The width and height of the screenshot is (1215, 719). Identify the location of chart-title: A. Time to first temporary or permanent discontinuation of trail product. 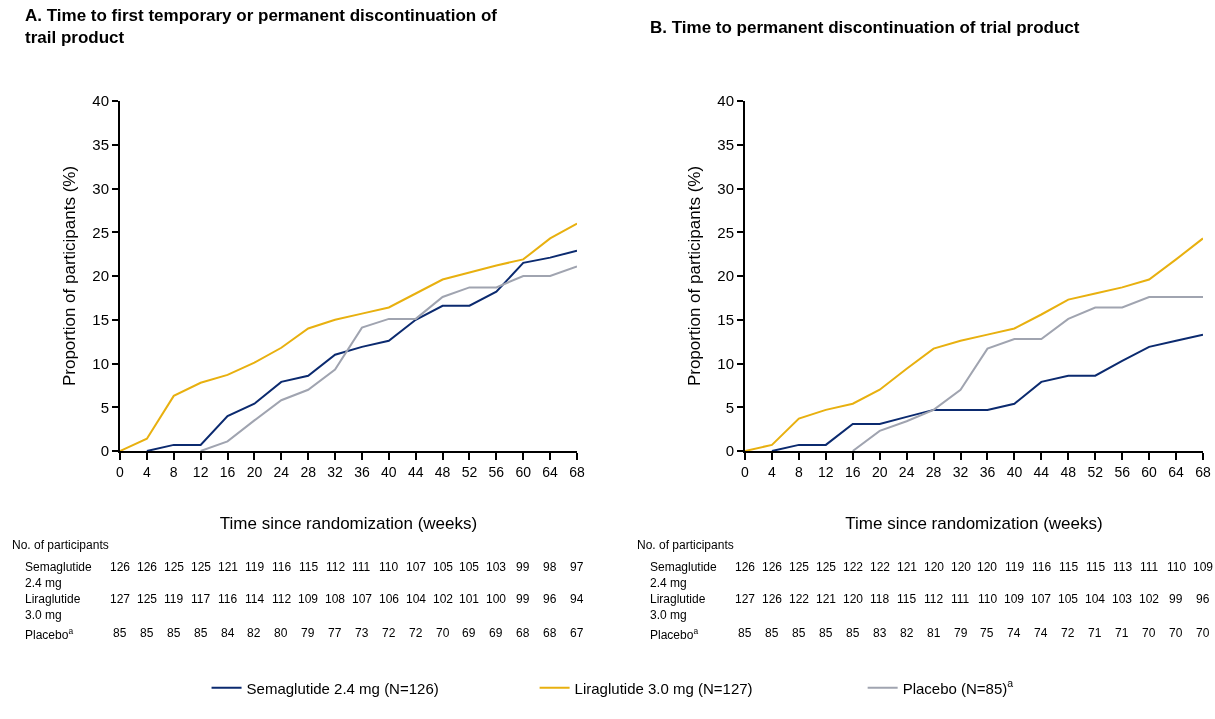
(261, 27).